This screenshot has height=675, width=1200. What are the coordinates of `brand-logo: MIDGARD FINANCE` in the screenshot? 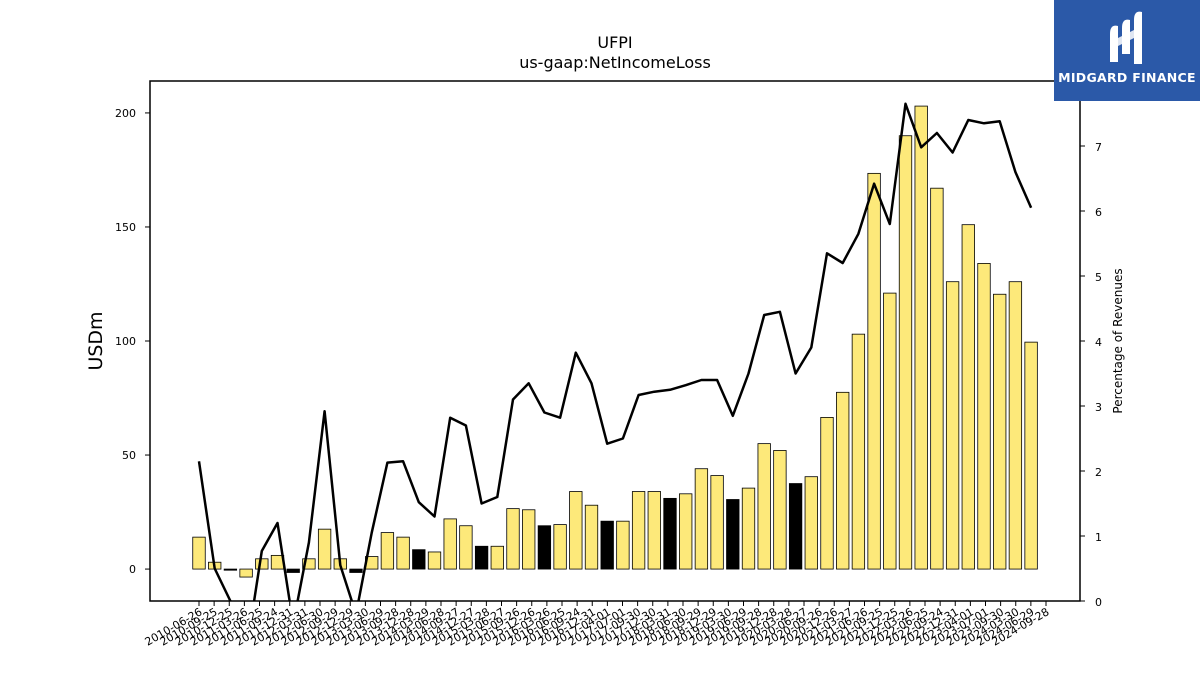 It's located at (1127, 50).